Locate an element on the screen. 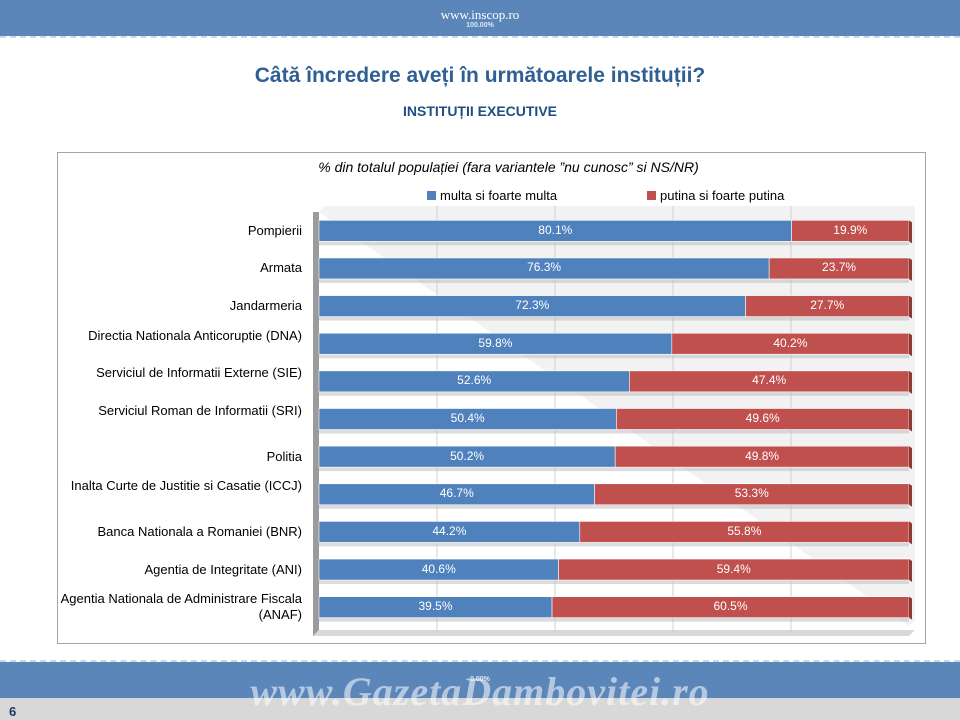 This screenshot has width=960, height=720. data-label: 72.3% is located at coordinates (532, 305).